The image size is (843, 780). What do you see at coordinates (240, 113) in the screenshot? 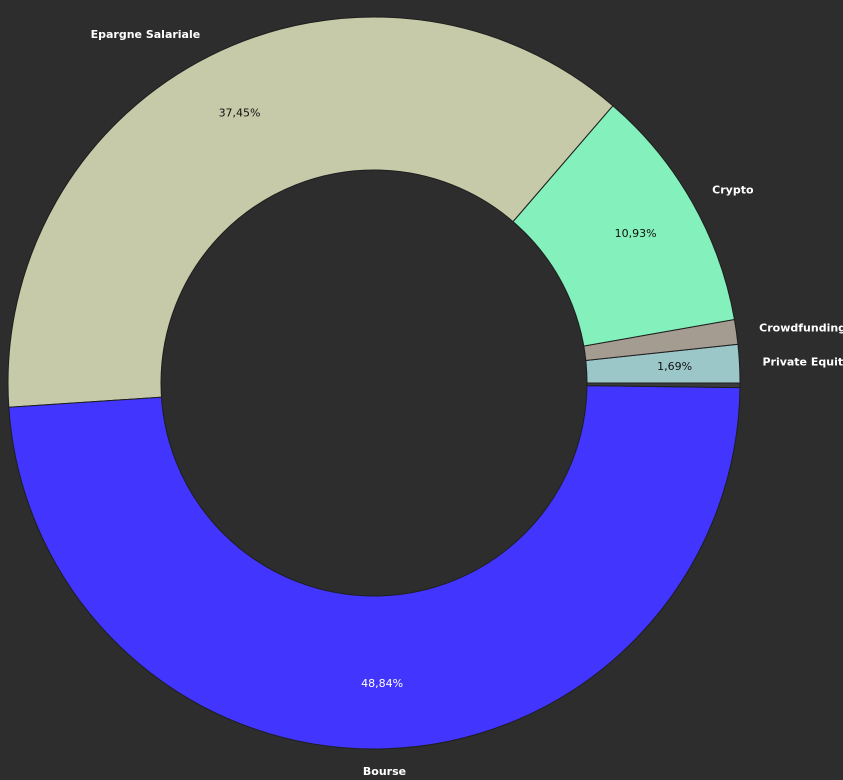
I see `data-label-epargne-salariale: 37,45%` at bounding box center [240, 113].